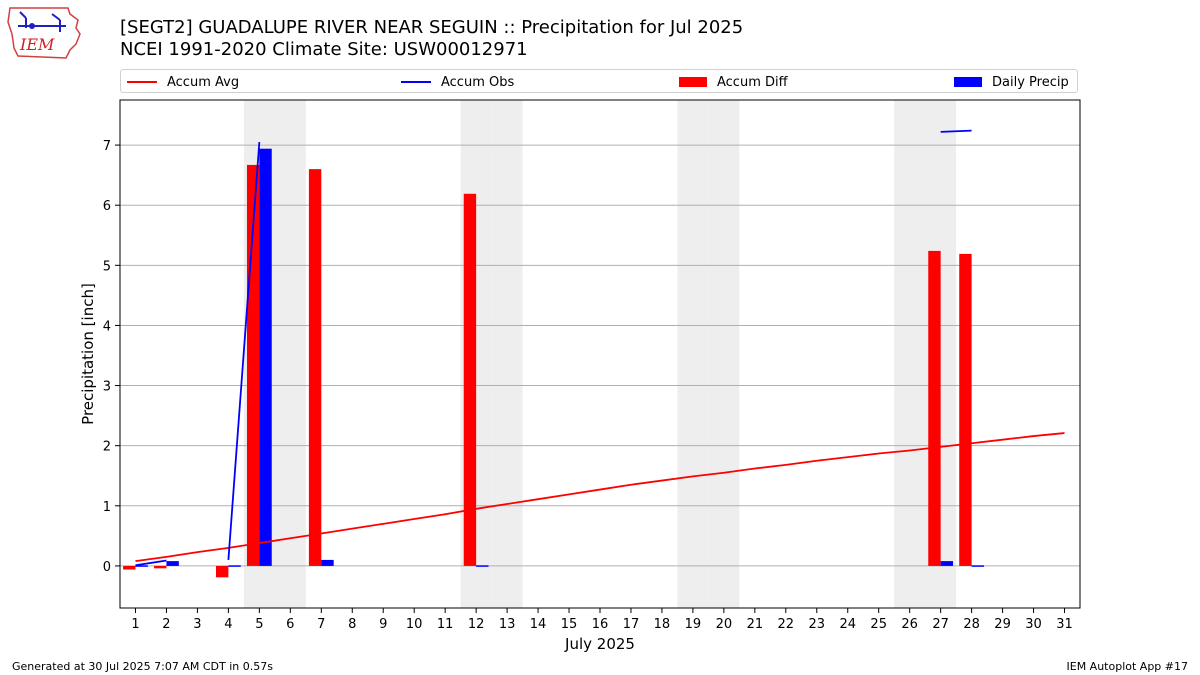 Image resolution: width=1200 pixels, height=675 pixels. What do you see at coordinates (142, 82) in the screenshot?
I see `legend-swatch-accum-avg` at bounding box center [142, 82].